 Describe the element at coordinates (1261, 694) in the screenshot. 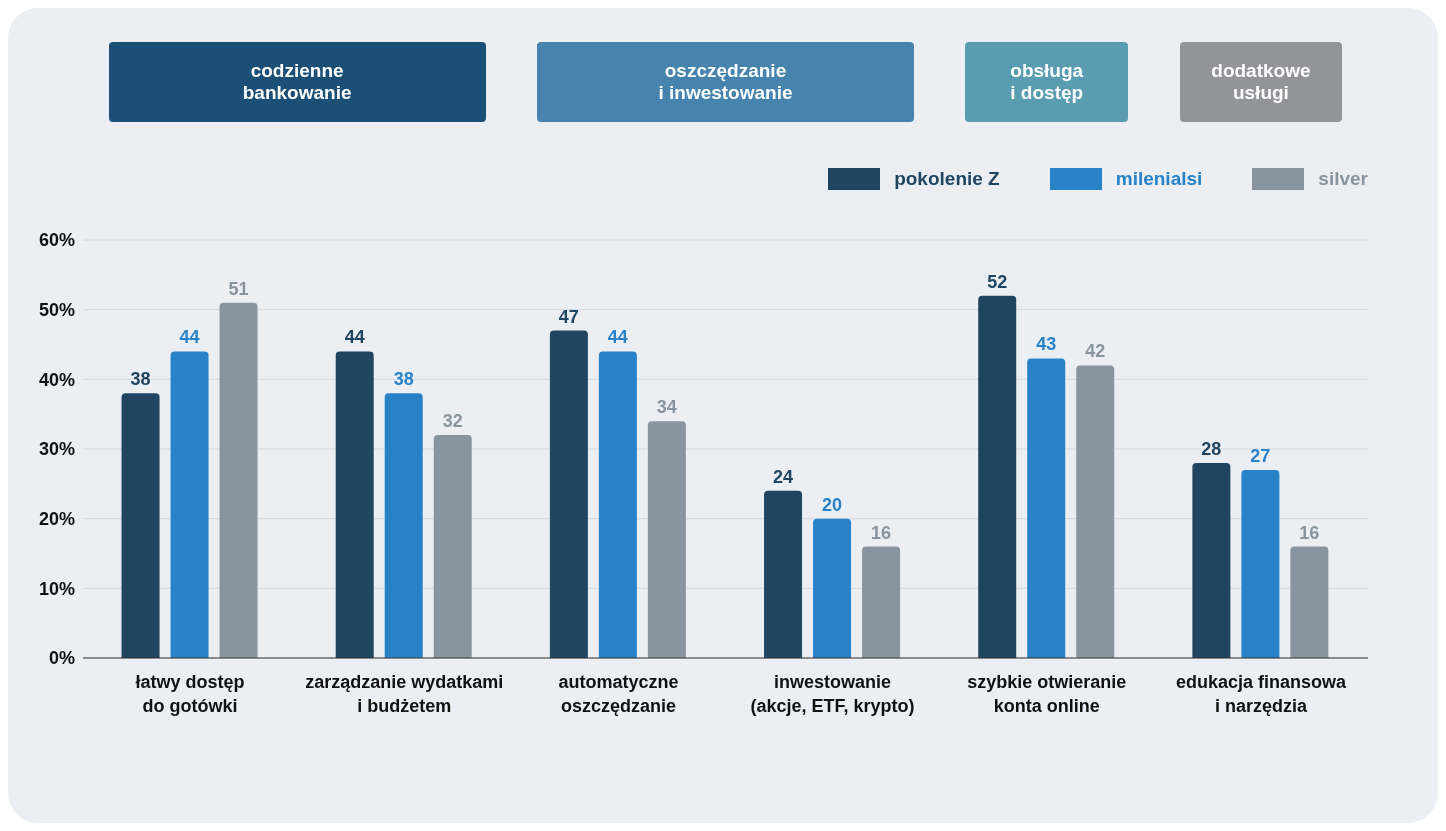

I see `x-tick-label: edukacja finansowa i narzędzia` at that location.